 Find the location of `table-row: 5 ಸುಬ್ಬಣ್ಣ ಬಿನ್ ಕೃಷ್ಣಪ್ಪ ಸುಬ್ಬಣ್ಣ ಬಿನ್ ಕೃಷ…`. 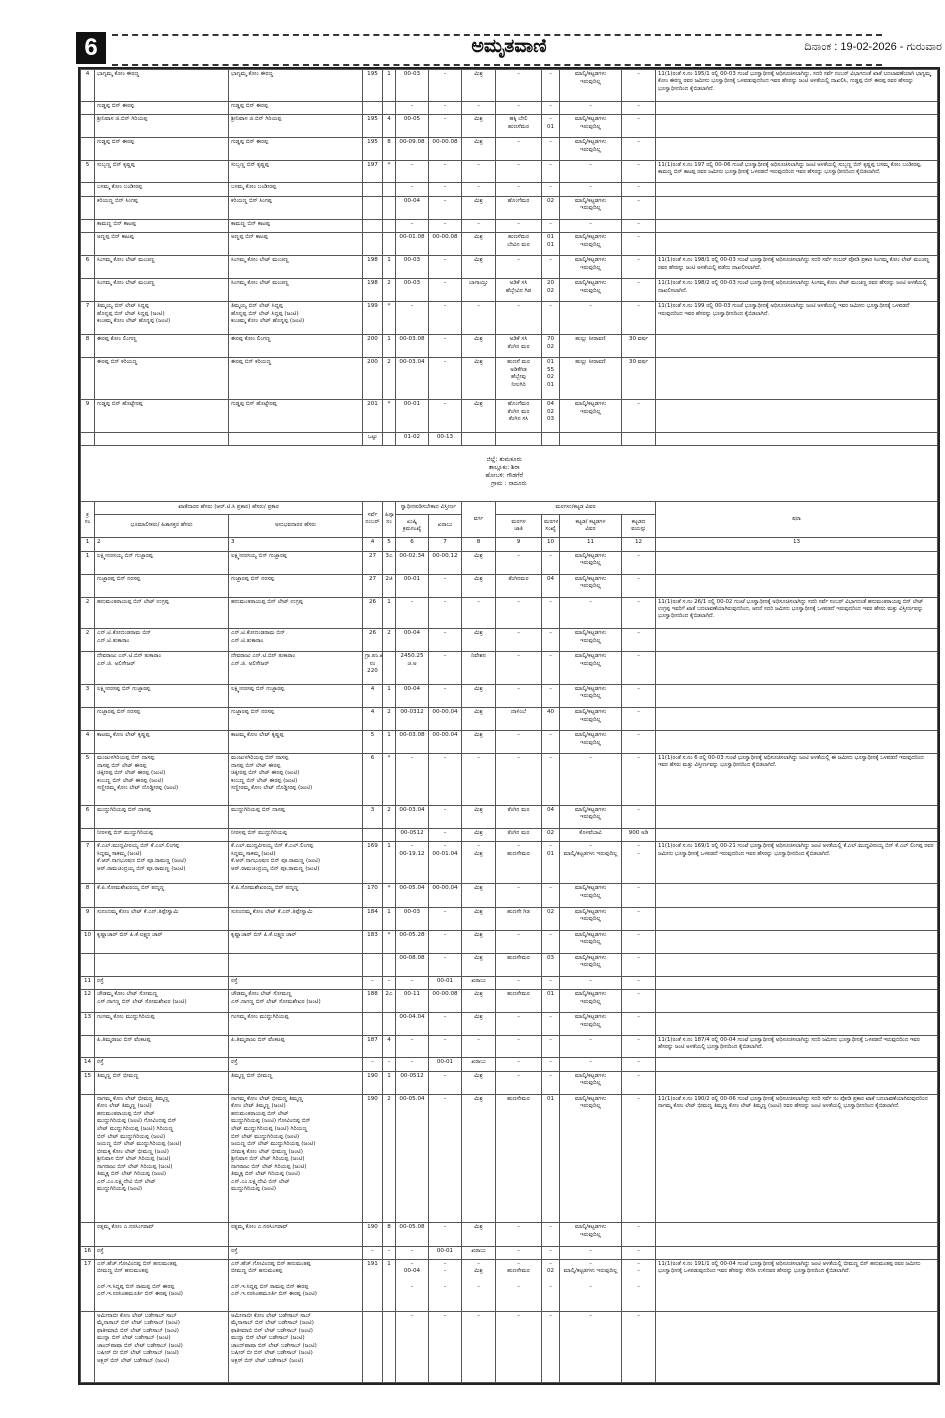

table-row: 5 ಸುಬ್ಬಣ್ಣ ಬಿನ್ ಕೃಷ್ಣಪ್ಪ ಸುಬ್ಬಣ್ಣ ಬಿನ್ ಕೃಷ… is located at coordinates (509, 172).